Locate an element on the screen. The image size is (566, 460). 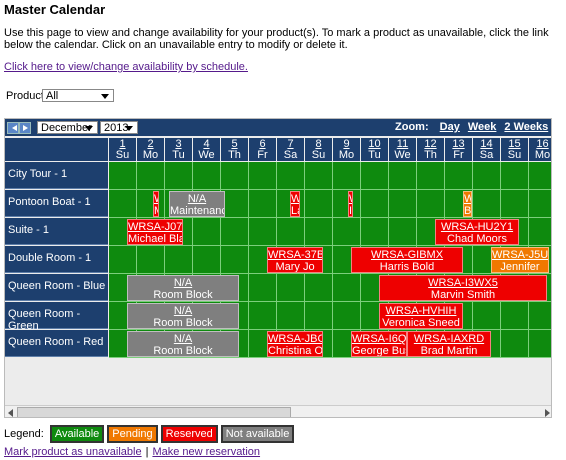
booking: WBr is located at coordinates (467, 204).